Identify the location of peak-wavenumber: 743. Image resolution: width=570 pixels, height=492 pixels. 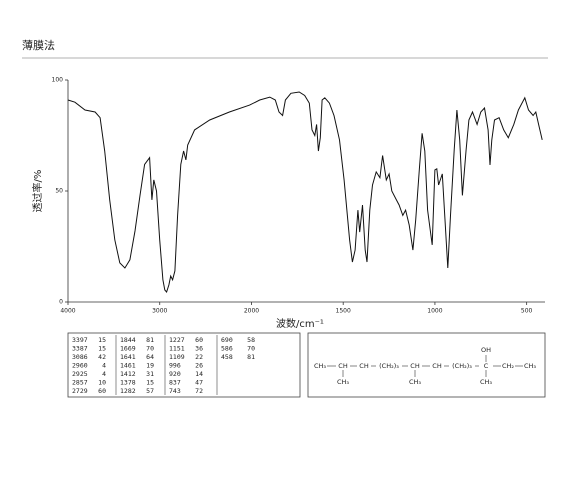
(175, 391).